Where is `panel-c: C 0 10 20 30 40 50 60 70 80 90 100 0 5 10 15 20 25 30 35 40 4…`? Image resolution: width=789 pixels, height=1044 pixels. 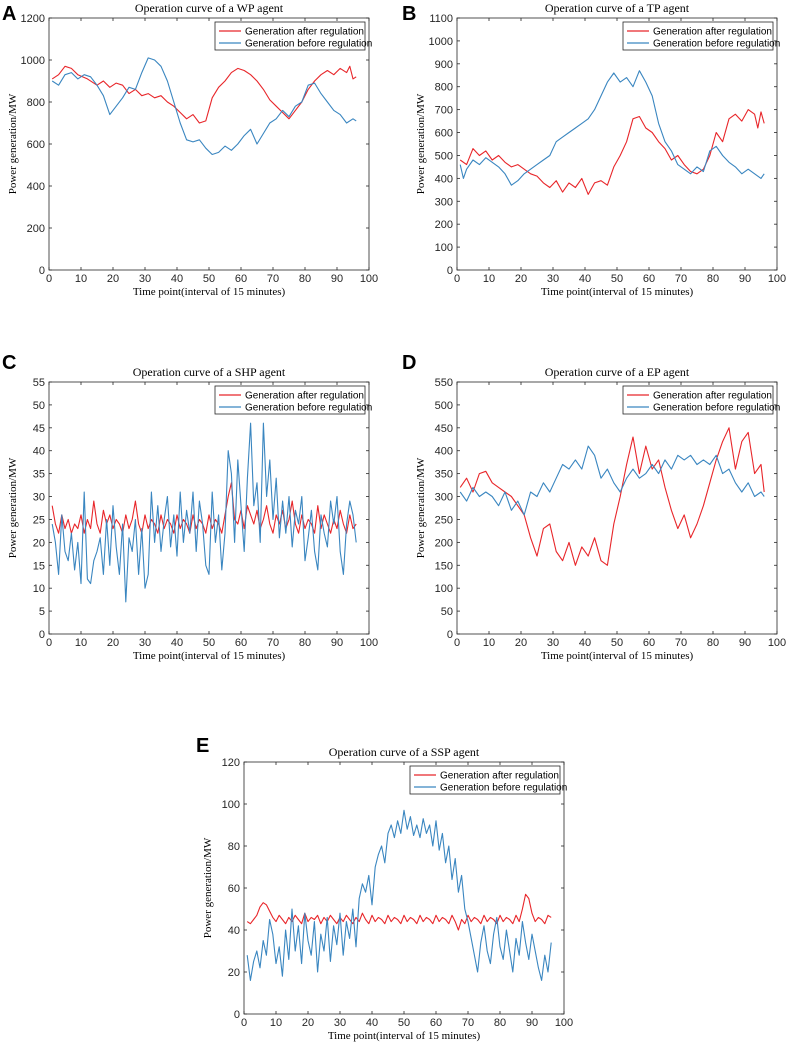
panel-c: C 0 10 20 30 40 50 60 70 80 90 100 0 5 10 15 20 25 30 35 40 4… is located at coordinates (190, 507).